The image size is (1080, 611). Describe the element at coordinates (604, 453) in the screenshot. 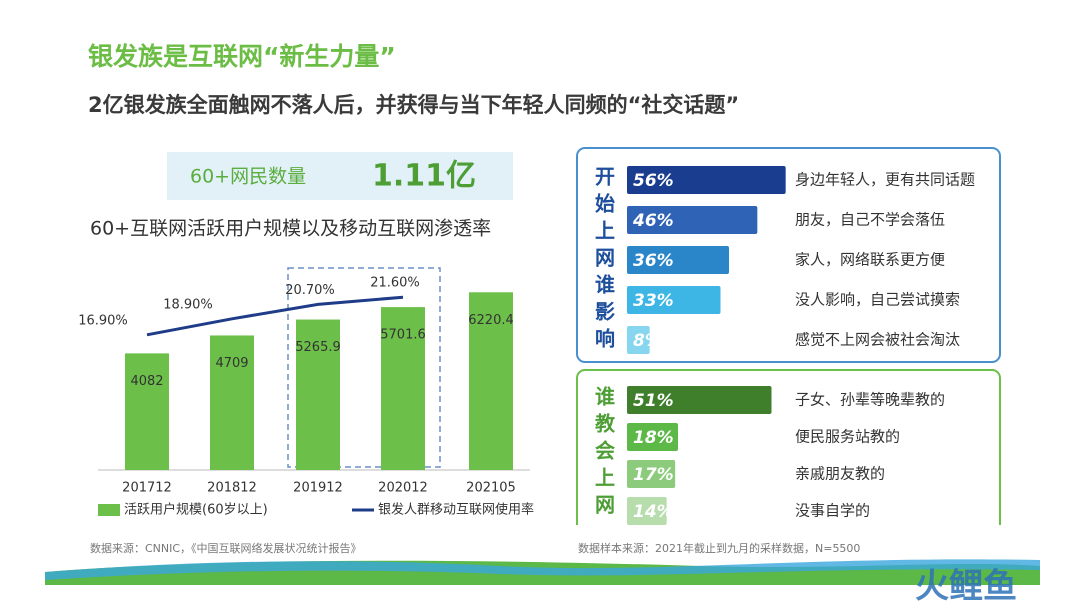

I see `panel-title: 谁教会上网` at that location.